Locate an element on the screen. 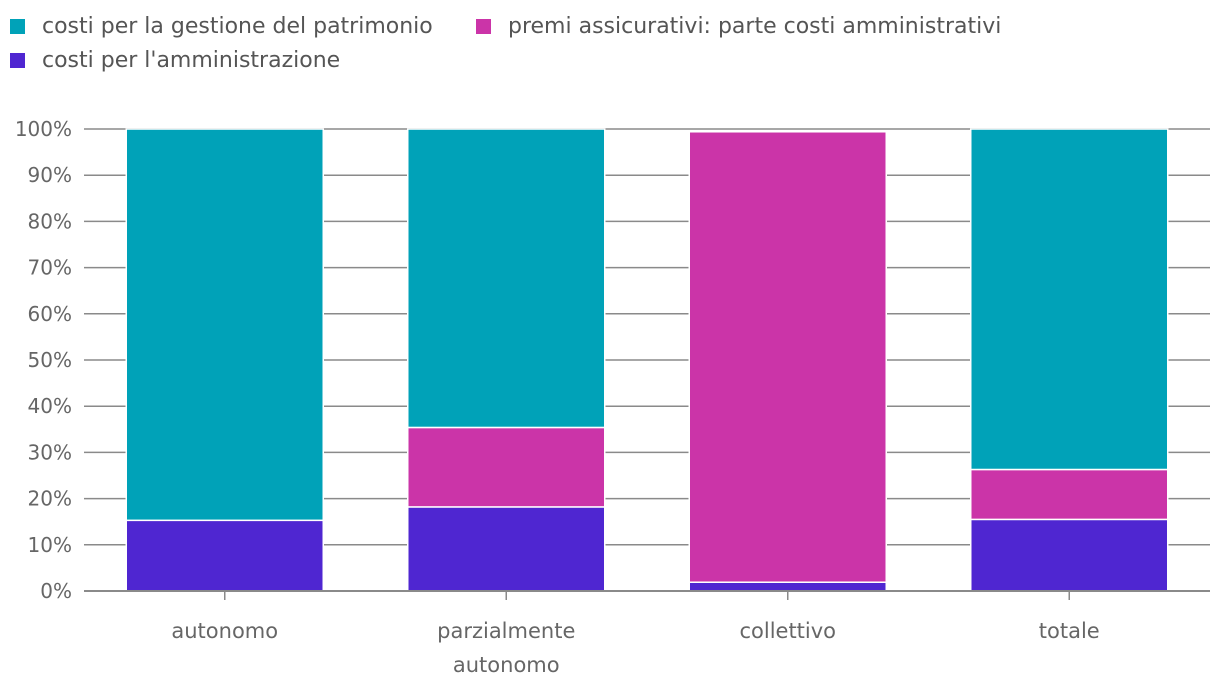 This screenshot has height=698, width=1220. x-tick-label: parzialmente autonomo is located at coordinates (506, 648).